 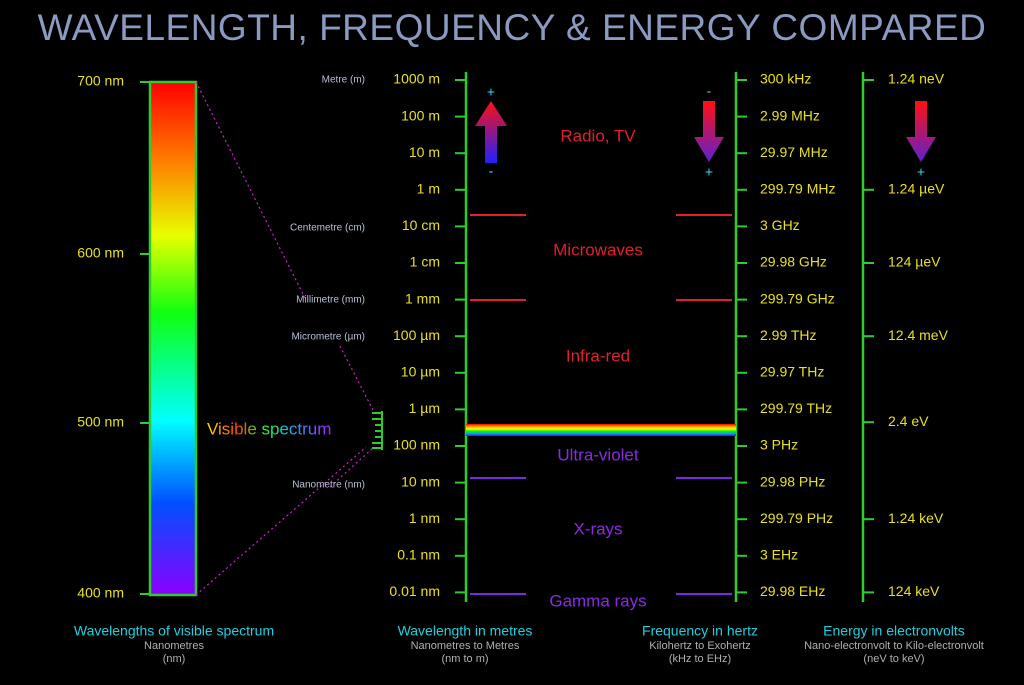 What do you see at coordinates (779, 445) in the screenshot?
I see `frequency-tick-label: 3 PHz` at bounding box center [779, 445].